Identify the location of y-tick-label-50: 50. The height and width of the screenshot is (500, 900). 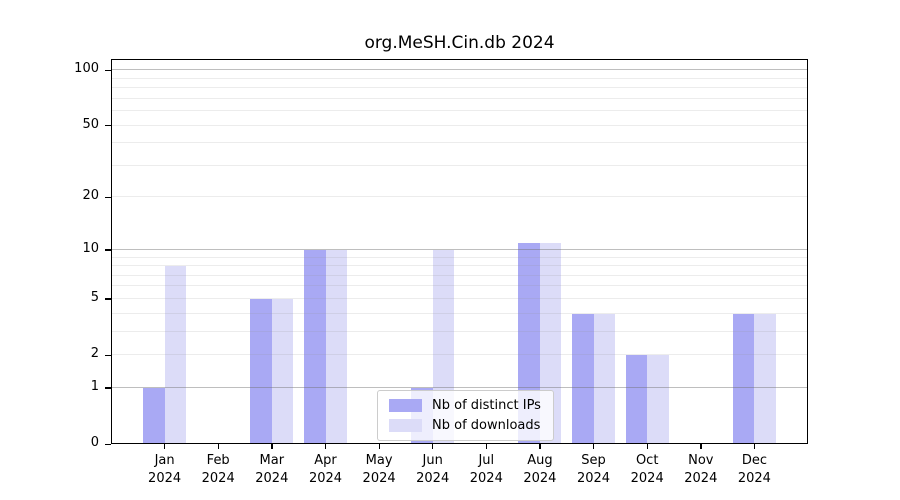
(90, 124).